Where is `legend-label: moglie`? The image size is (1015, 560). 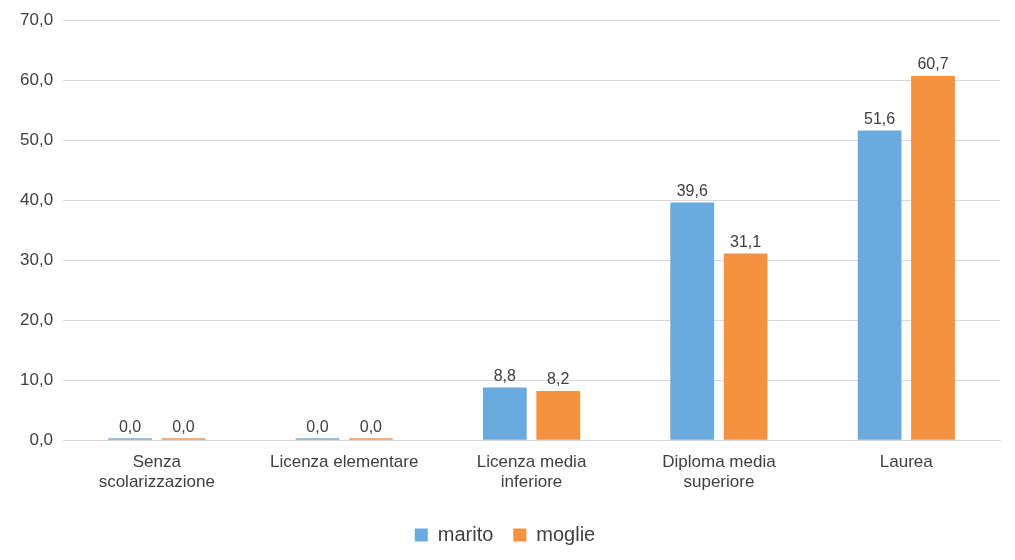
legend-label: moglie is located at coordinates (566, 533).